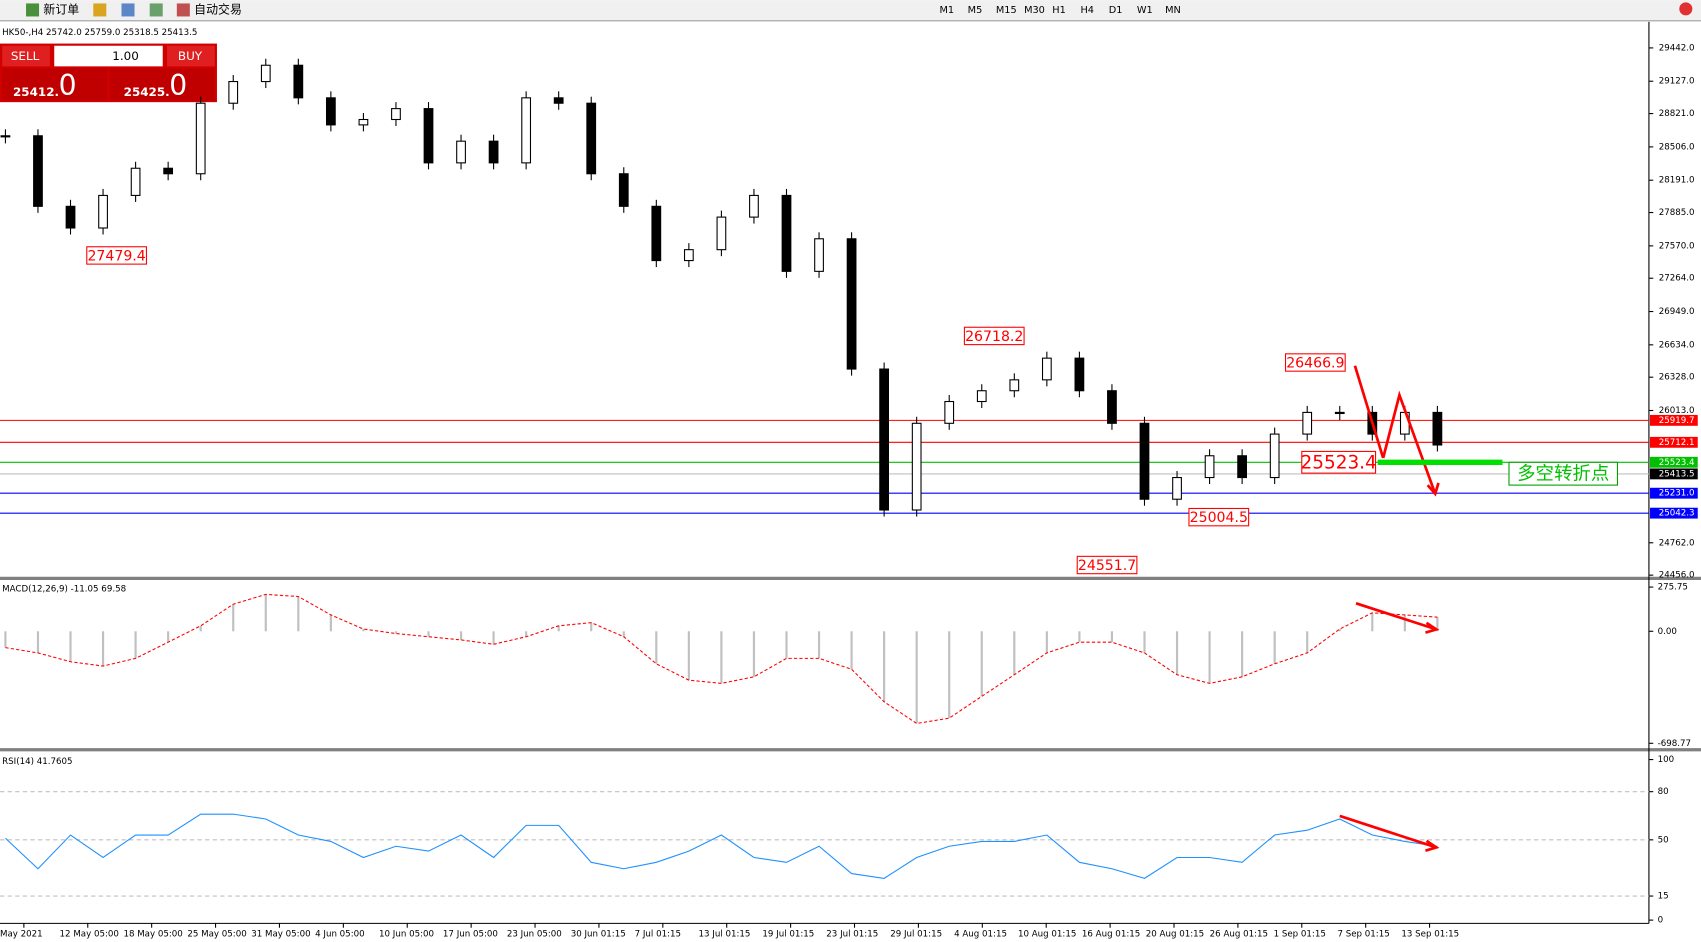 This screenshot has height=942, width=1701. I want to click on new-order-button: 新订单, so click(61, 9).